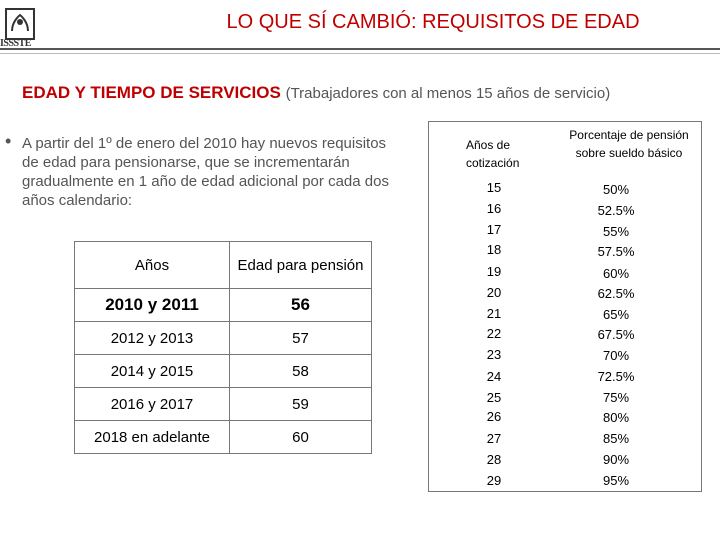 The height and width of the screenshot is (540, 720). I want to click on cotizacion-year: 21, so click(494, 313).